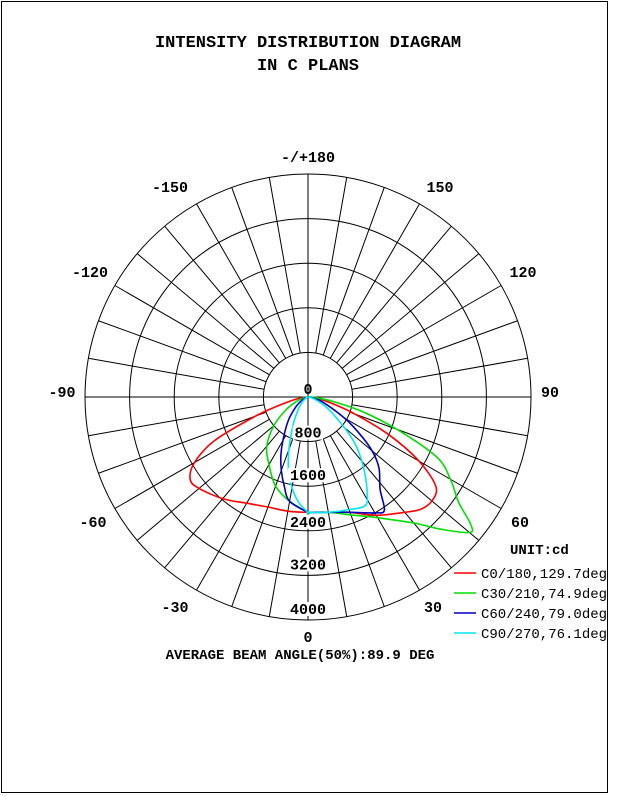 This screenshot has width=631, height=796. Describe the element at coordinates (170, 188) in the screenshot. I see `angle-label: -150` at that location.